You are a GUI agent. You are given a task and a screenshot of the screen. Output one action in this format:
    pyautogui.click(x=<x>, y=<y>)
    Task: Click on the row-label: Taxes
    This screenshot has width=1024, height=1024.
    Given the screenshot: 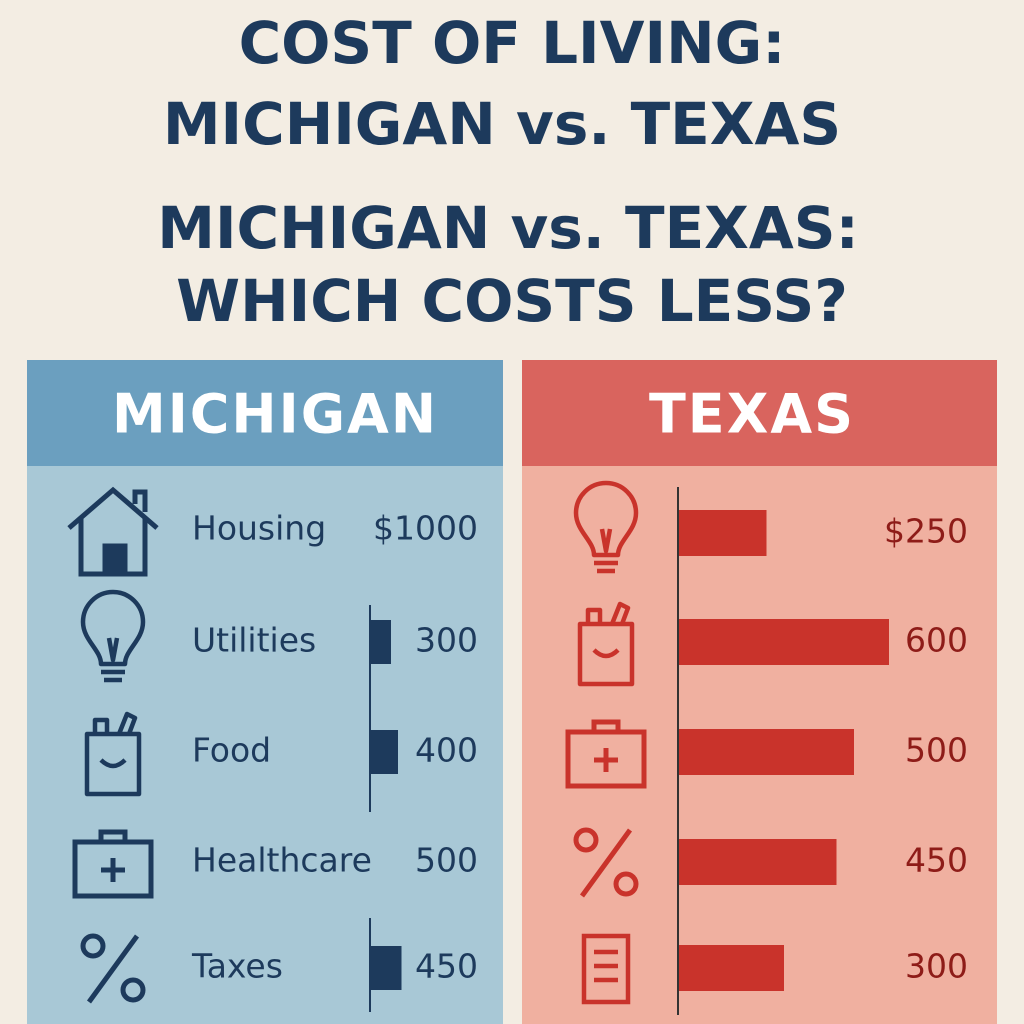 What is the action you would take?
    pyautogui.click(x=237, y=966)
    